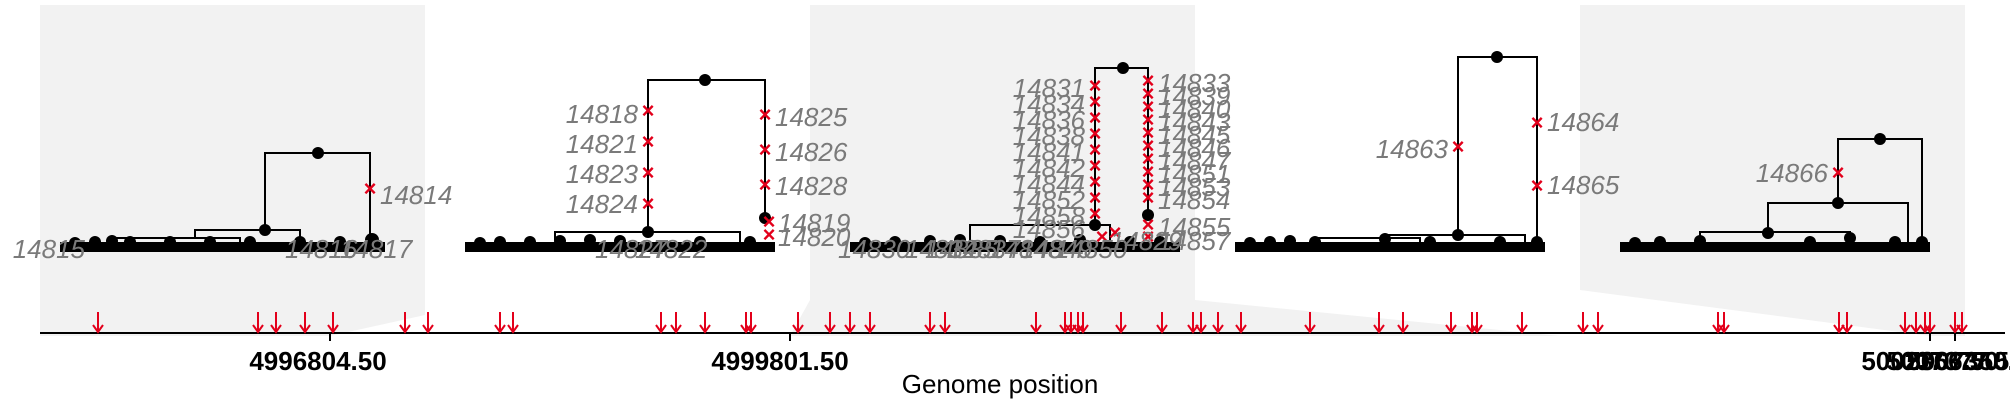  I want to click on tree-5-leaves, so click(1775, 247).